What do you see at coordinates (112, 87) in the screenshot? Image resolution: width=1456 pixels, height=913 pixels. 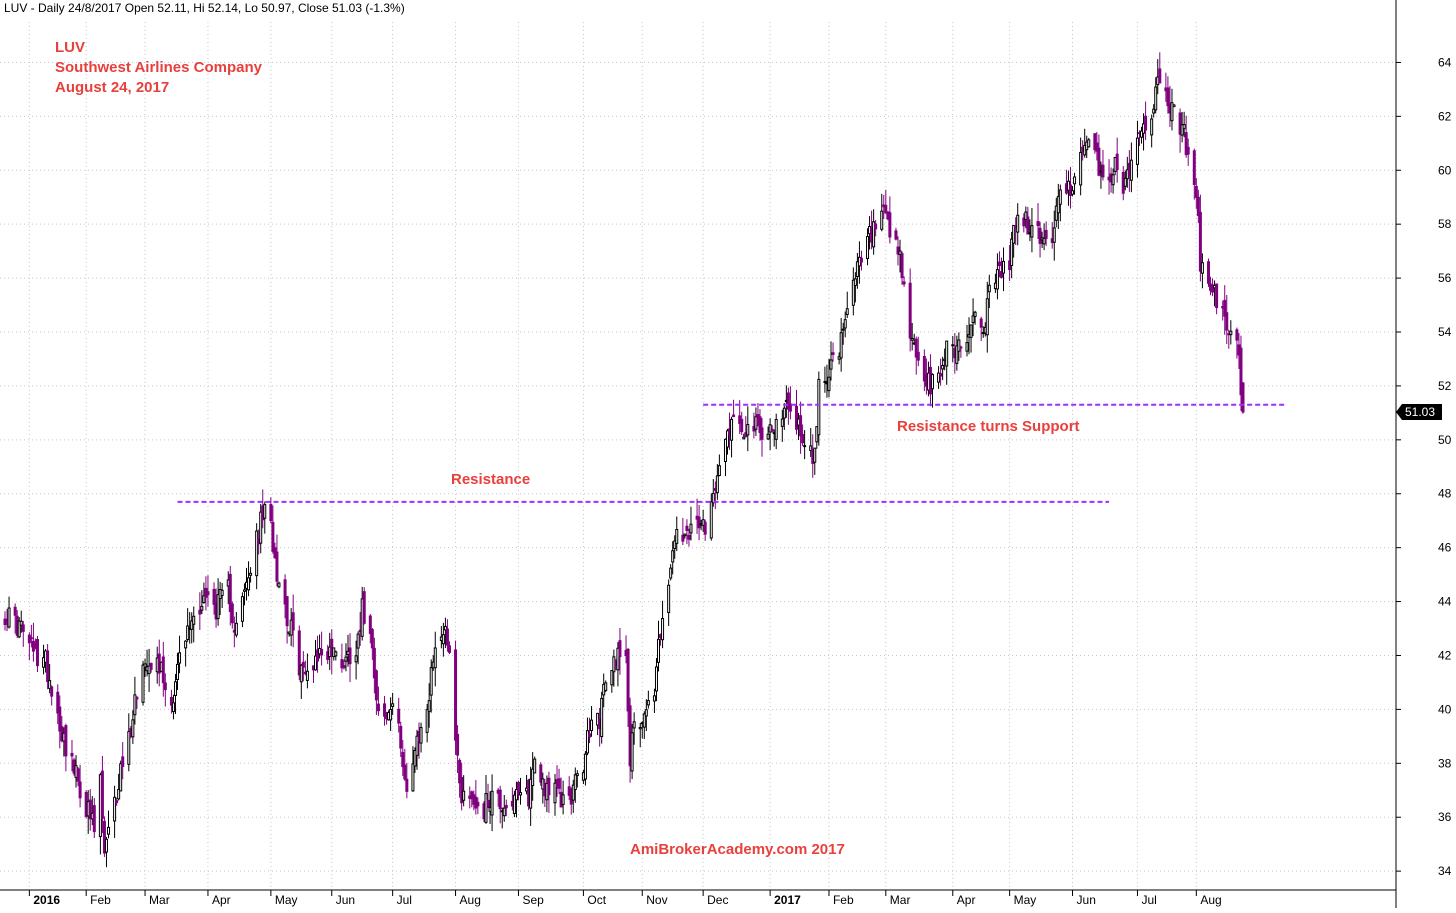 I see `chart-date: August 24, 2017` at bounding box center [112, 87].